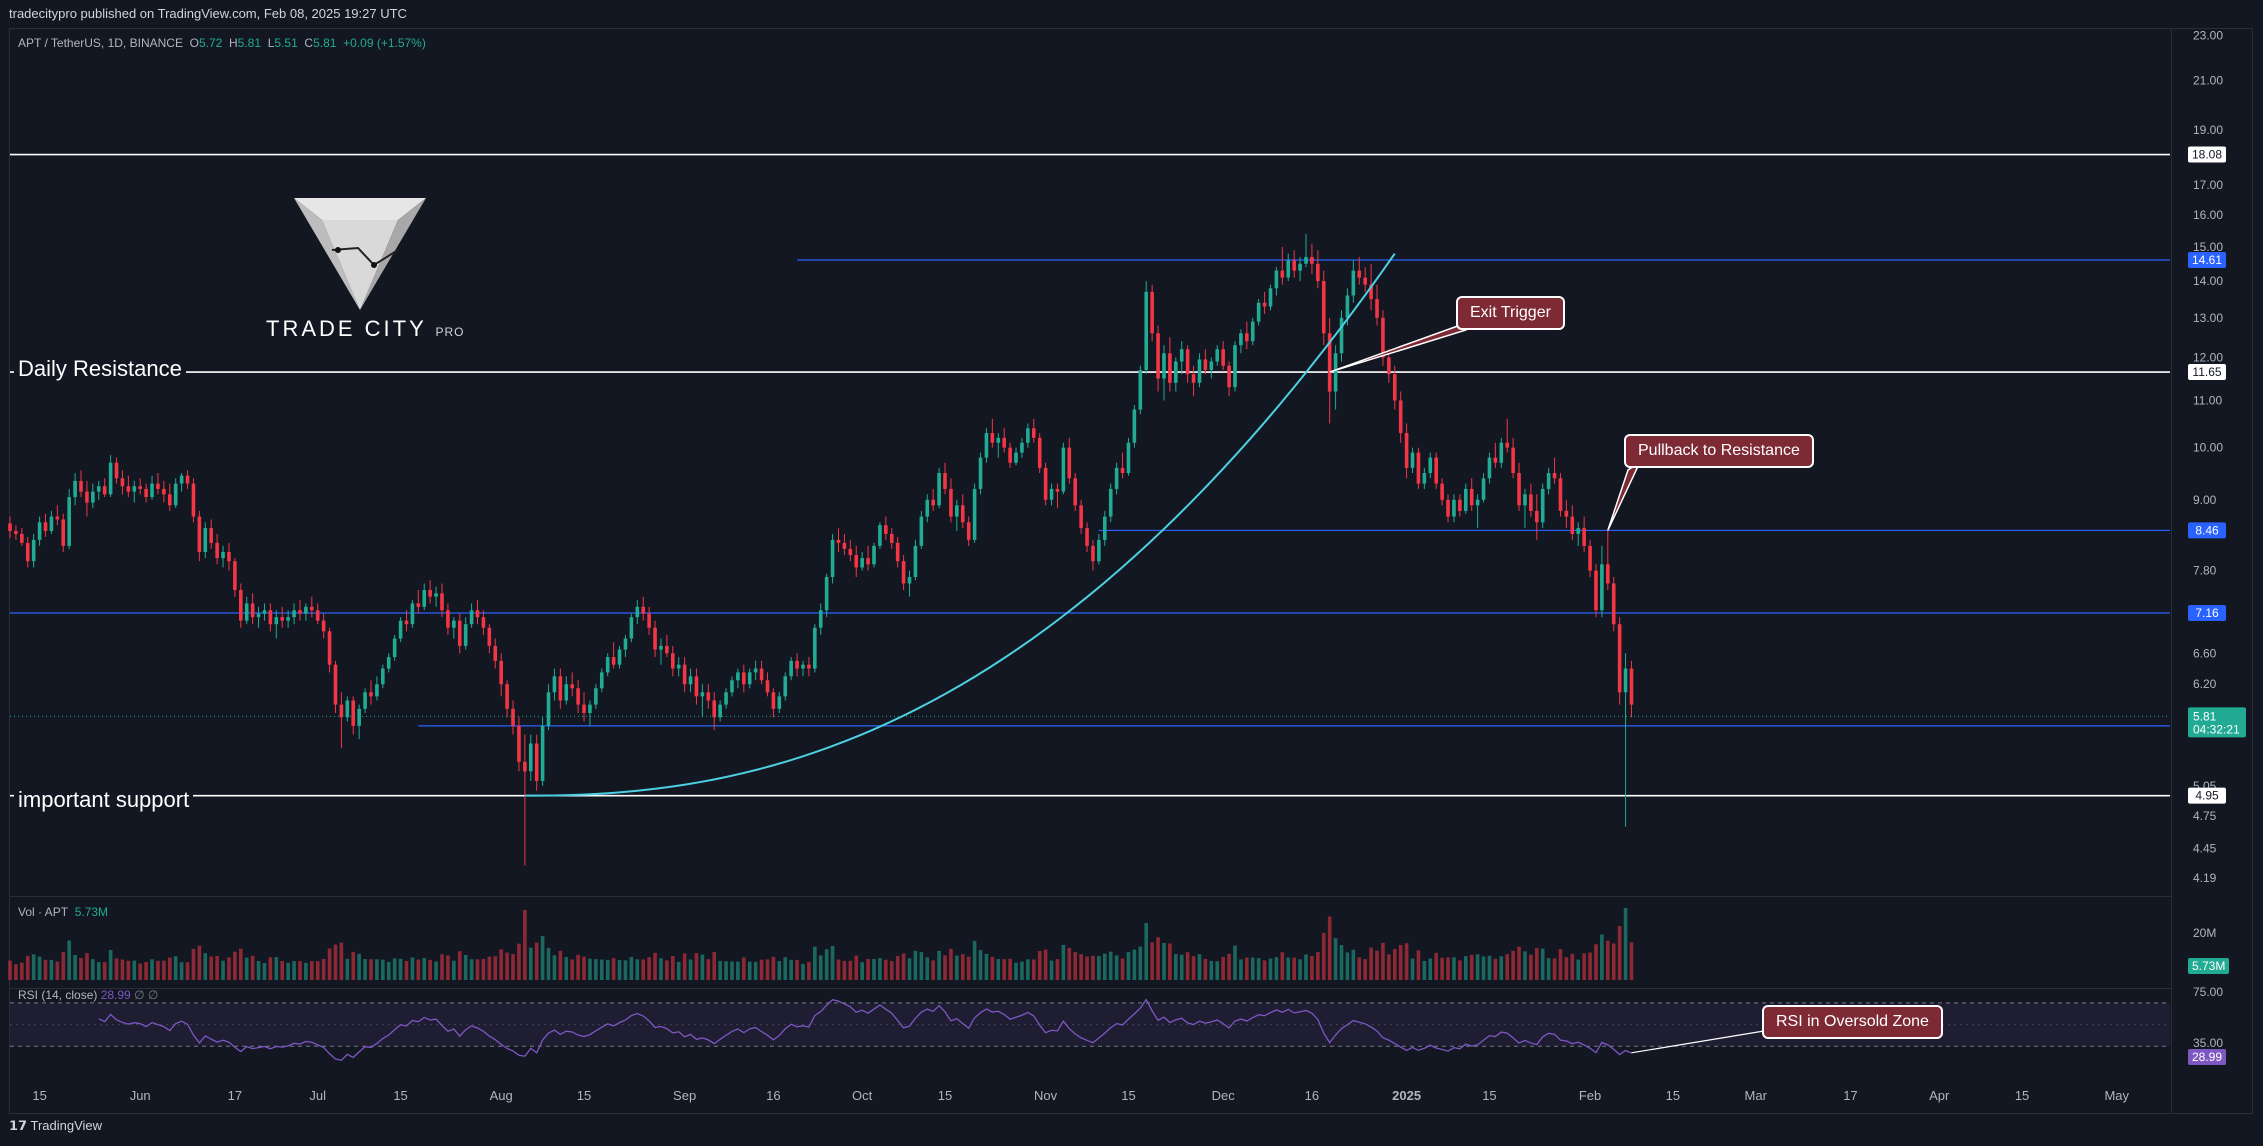  I want to click on x-tick-label: Jul, so click(317, 1095).